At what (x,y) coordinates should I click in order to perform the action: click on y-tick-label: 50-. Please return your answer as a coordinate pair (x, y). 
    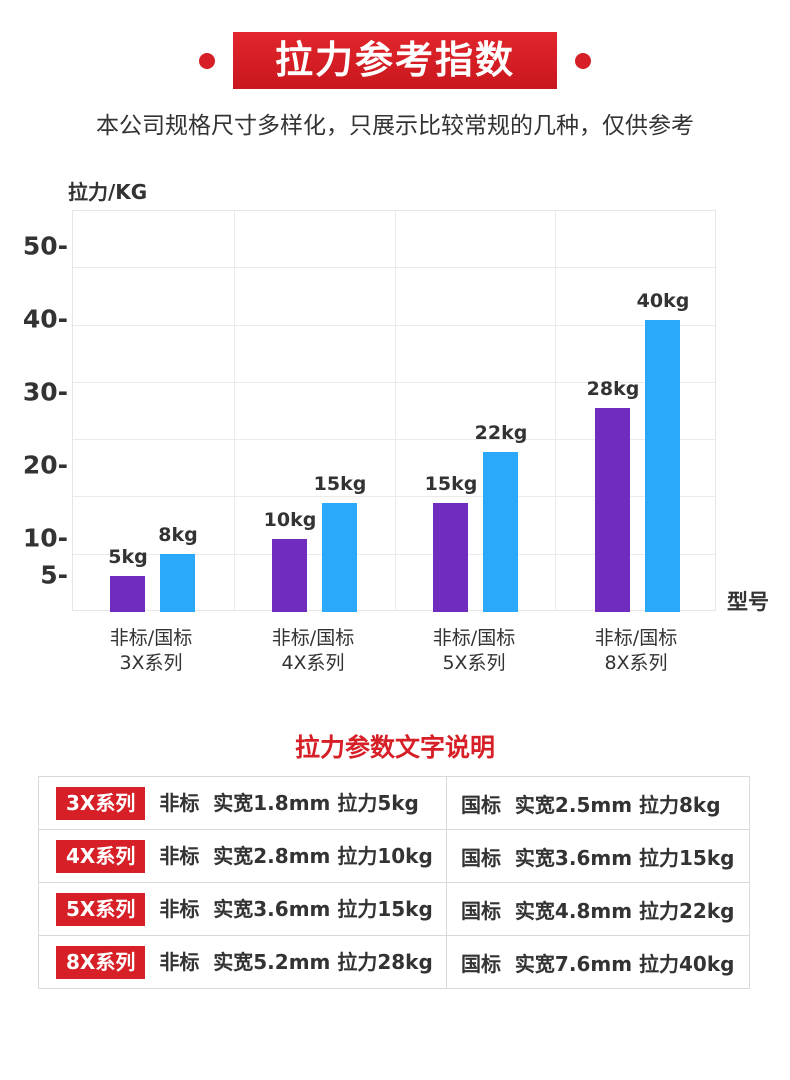
    Looking at the image, I should click on (45, 246).